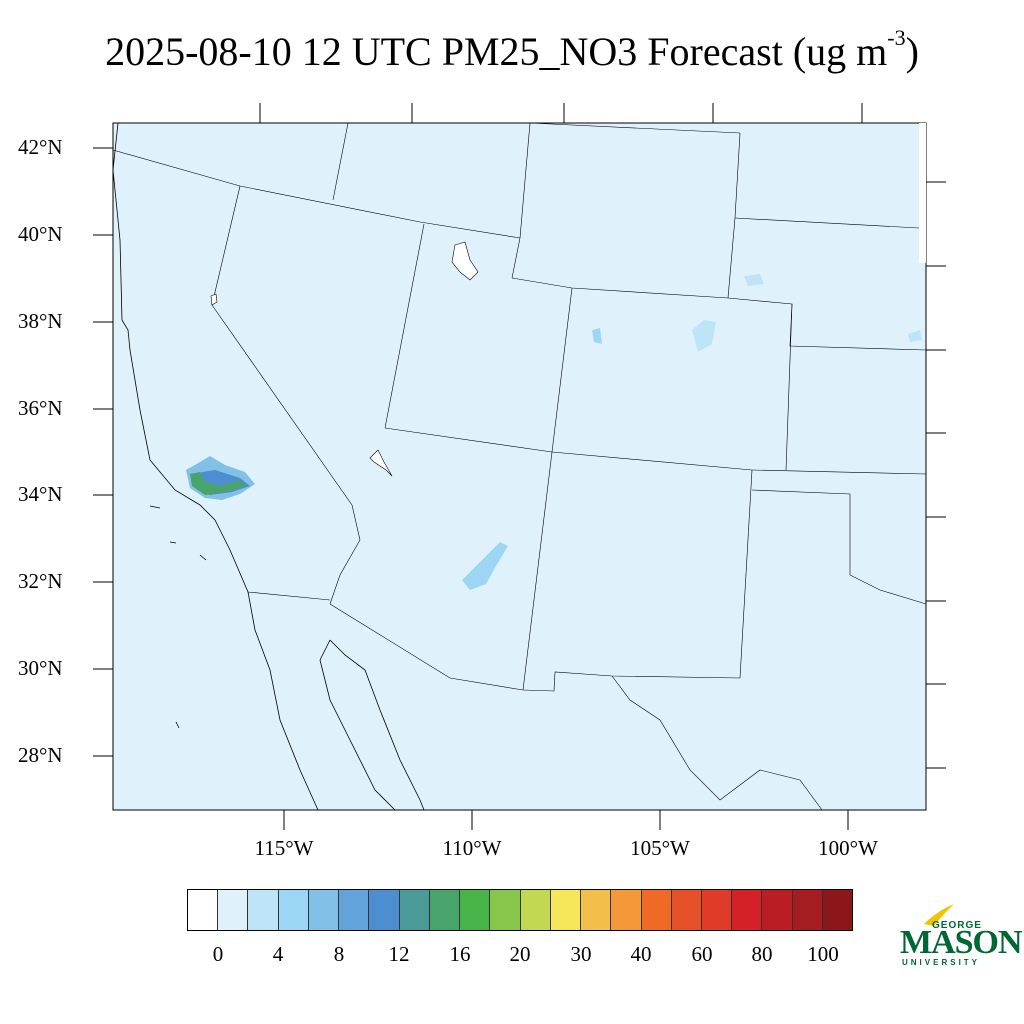  What do you see at coordinates (40, 408) in the screenshot?
I see `lat-label-36n: 36°N` at bounding box center [40, 408].